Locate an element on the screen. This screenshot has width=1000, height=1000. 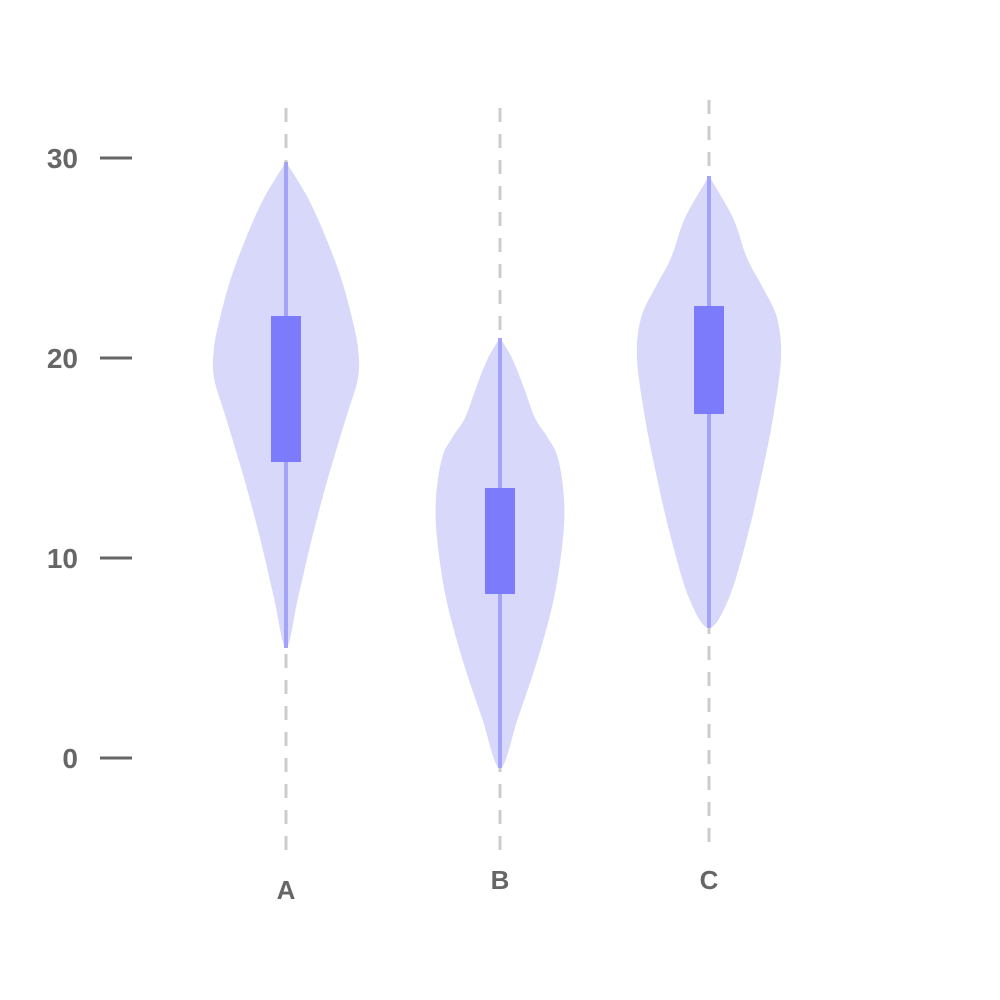
x-category-label: A is located at coordinates (286, 890).